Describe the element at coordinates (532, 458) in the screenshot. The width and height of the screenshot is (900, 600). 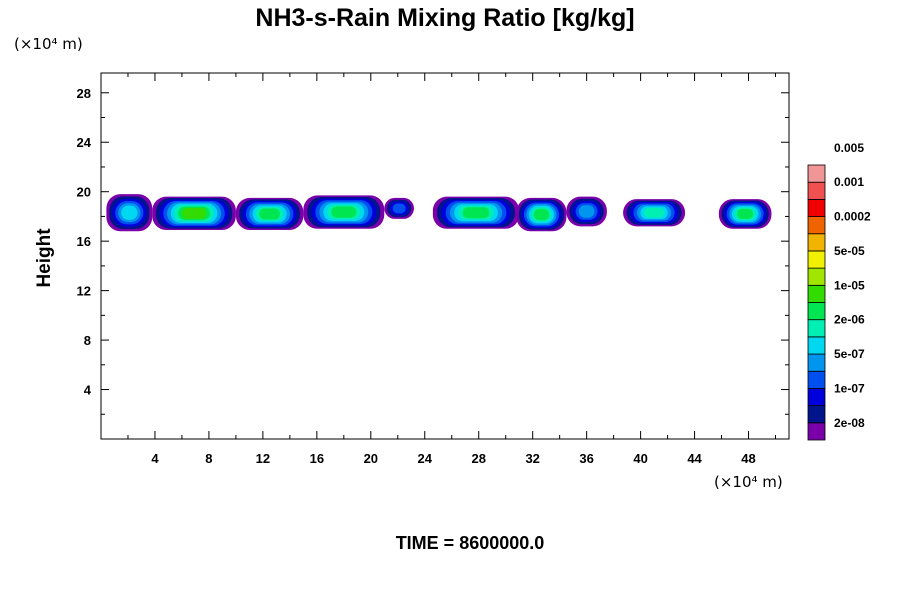
I see `x-tick-label: 32` at that location.